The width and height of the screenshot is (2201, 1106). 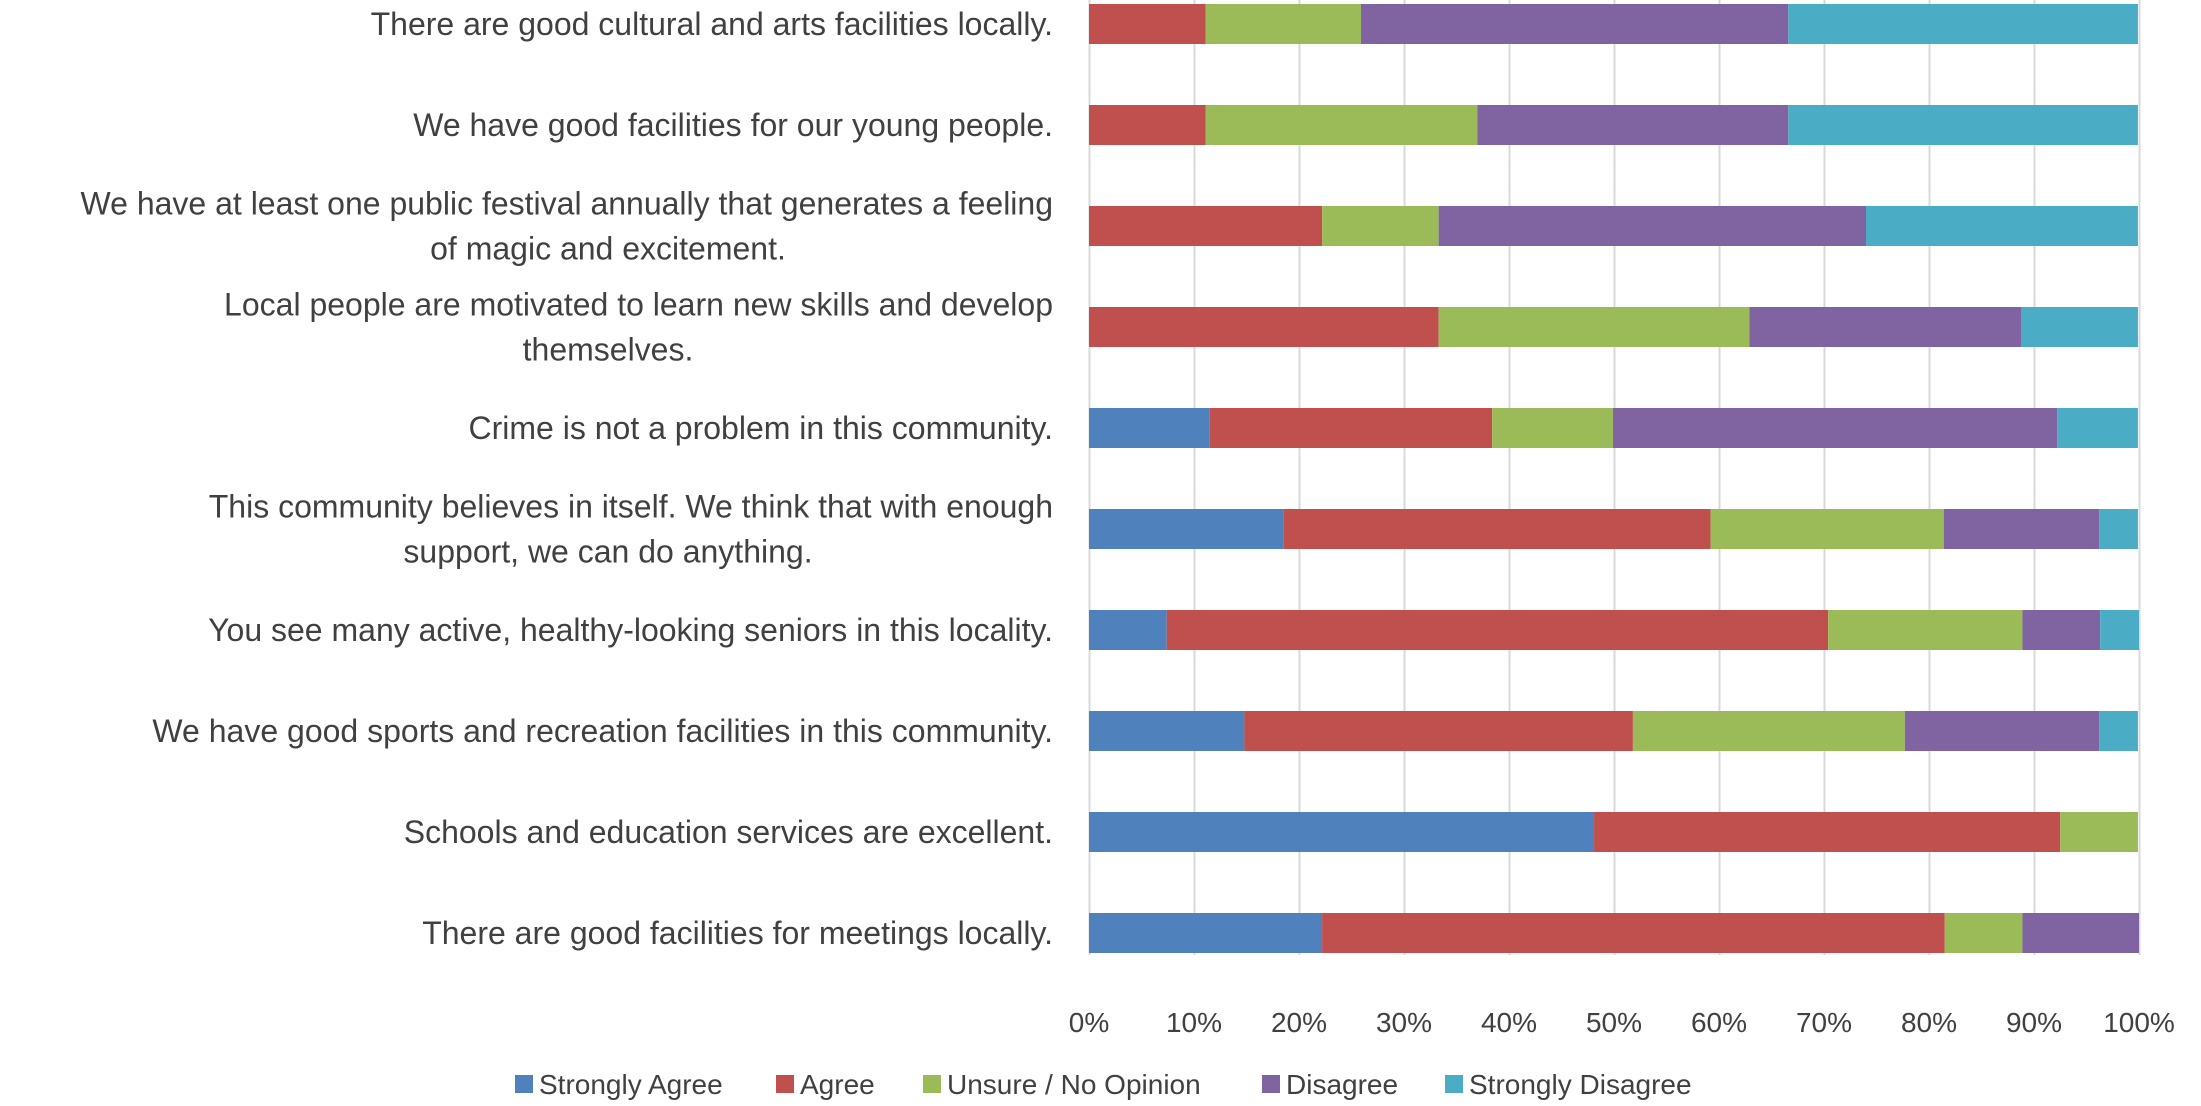 What do you see at coordinates (1719, 1022) in the screenshot?
I see `x-tick-label: 60%` at bounding box center [1719, 1022].